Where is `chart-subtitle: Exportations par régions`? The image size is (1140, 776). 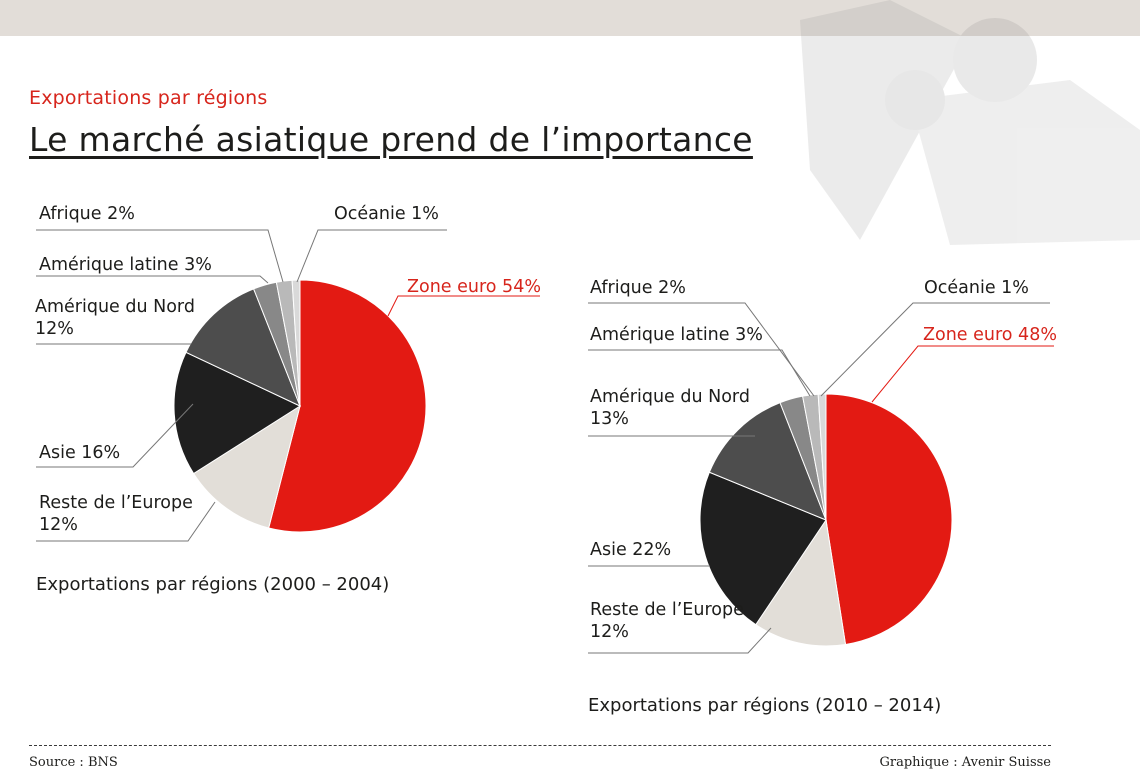 chart-subtitle: Exportations par régions is located at coordinates (148, 98).